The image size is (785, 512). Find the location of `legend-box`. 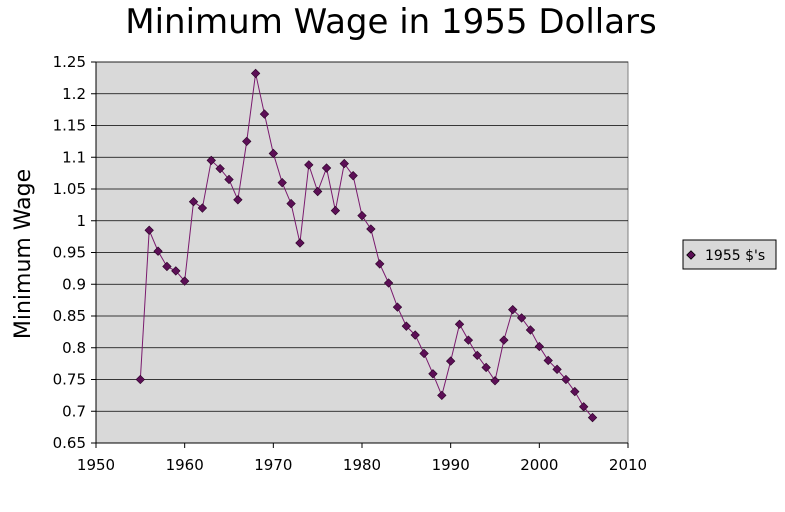

legend-box is located at coordinates (729, 254).